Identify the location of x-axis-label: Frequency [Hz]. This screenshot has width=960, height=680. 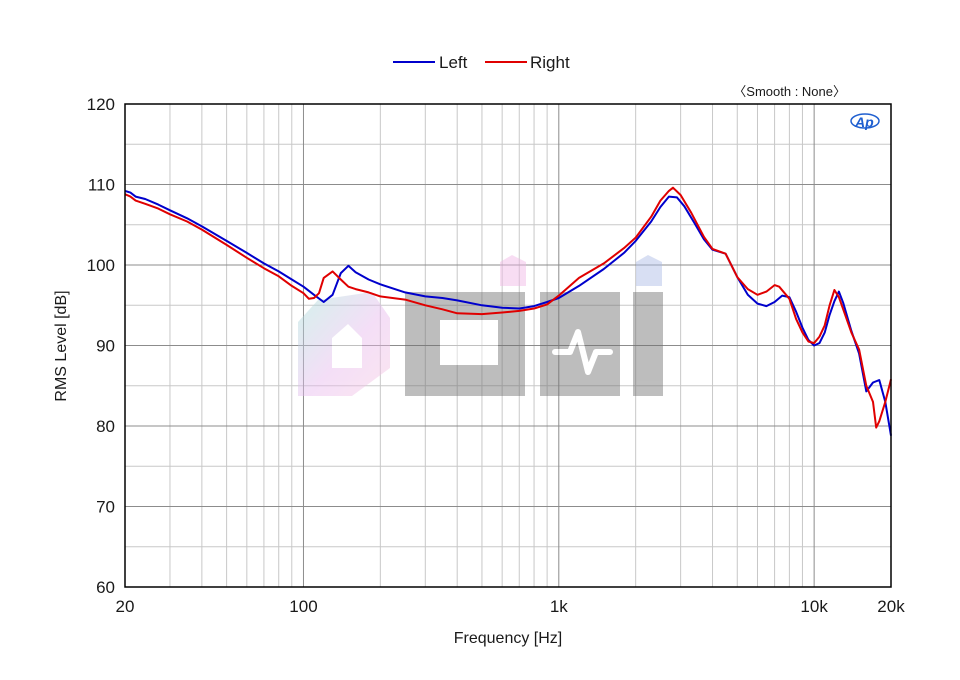
(508, 638).